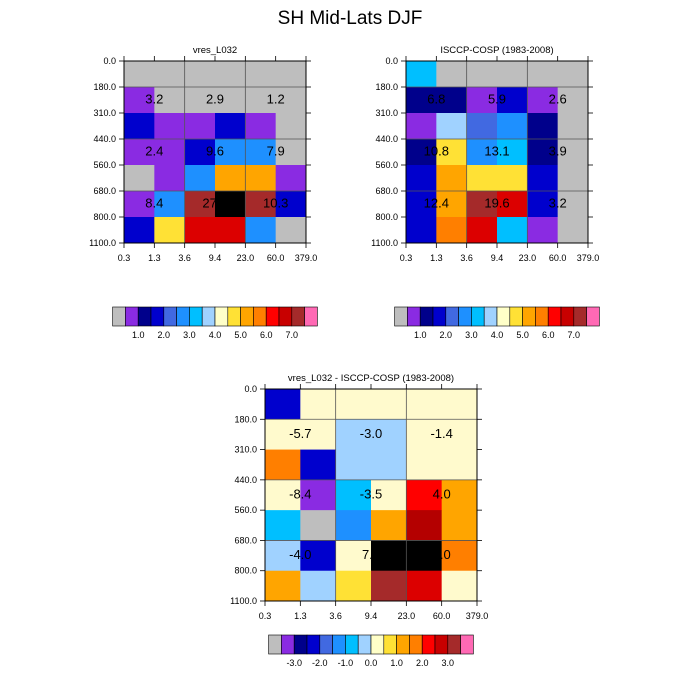  I want to click on panel-1-xtick-label: 9.4, so click(215, 258).